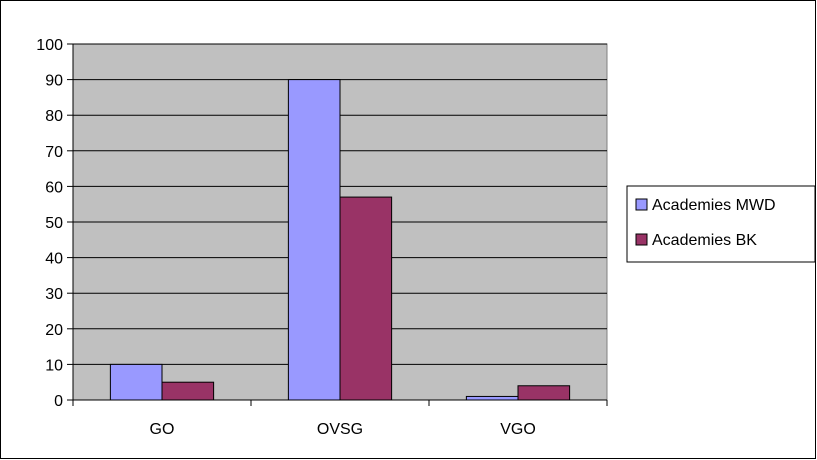 This screenshot has height=460, width=817. I want to click on legend: Academies MWD Academies BK, so click(721, 224).